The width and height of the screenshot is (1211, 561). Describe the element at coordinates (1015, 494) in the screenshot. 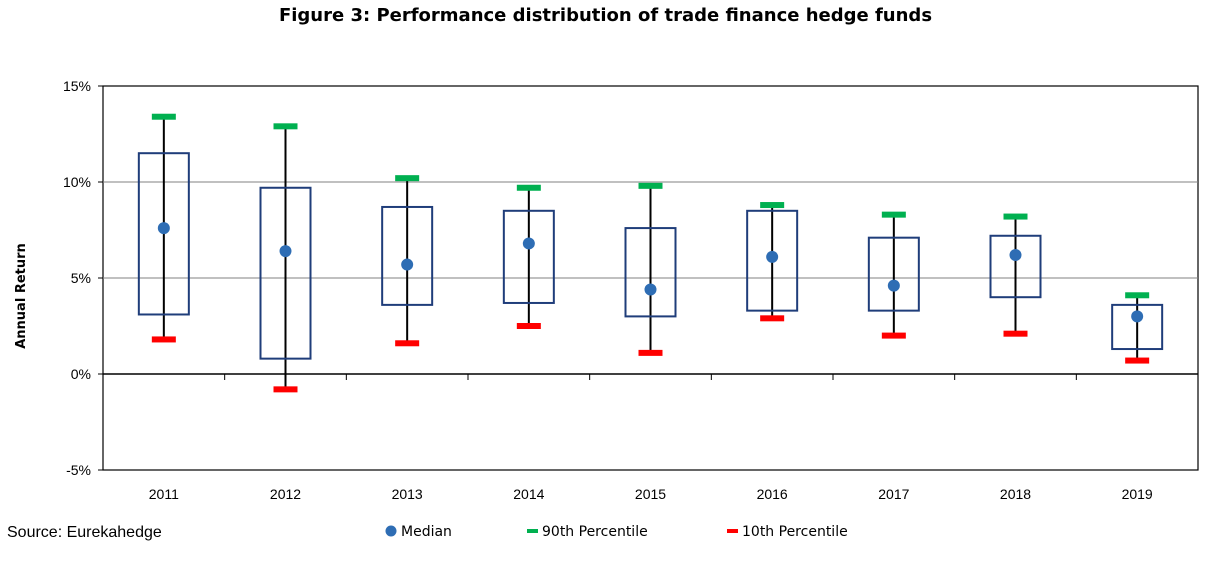

I see `x-tick-label: 2018` at that location.